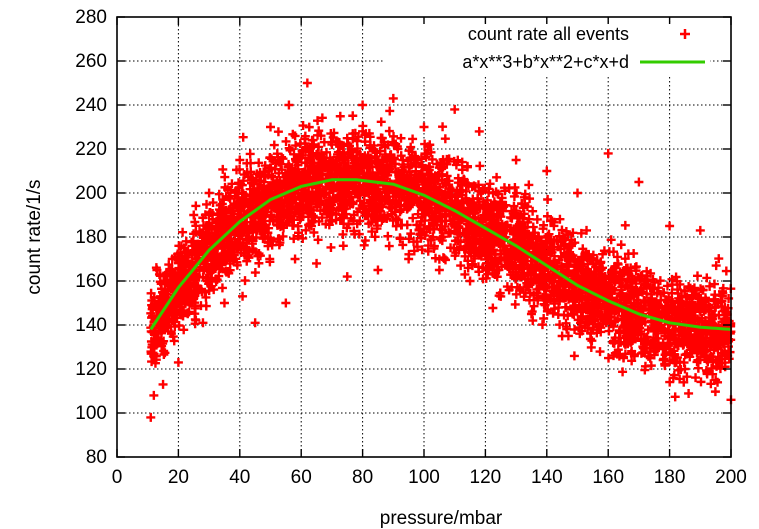 The image size is (759, 529). Describe the element at coordinates (731, 477) in the screenshot. I see `x-tick-label: 200` at that location.